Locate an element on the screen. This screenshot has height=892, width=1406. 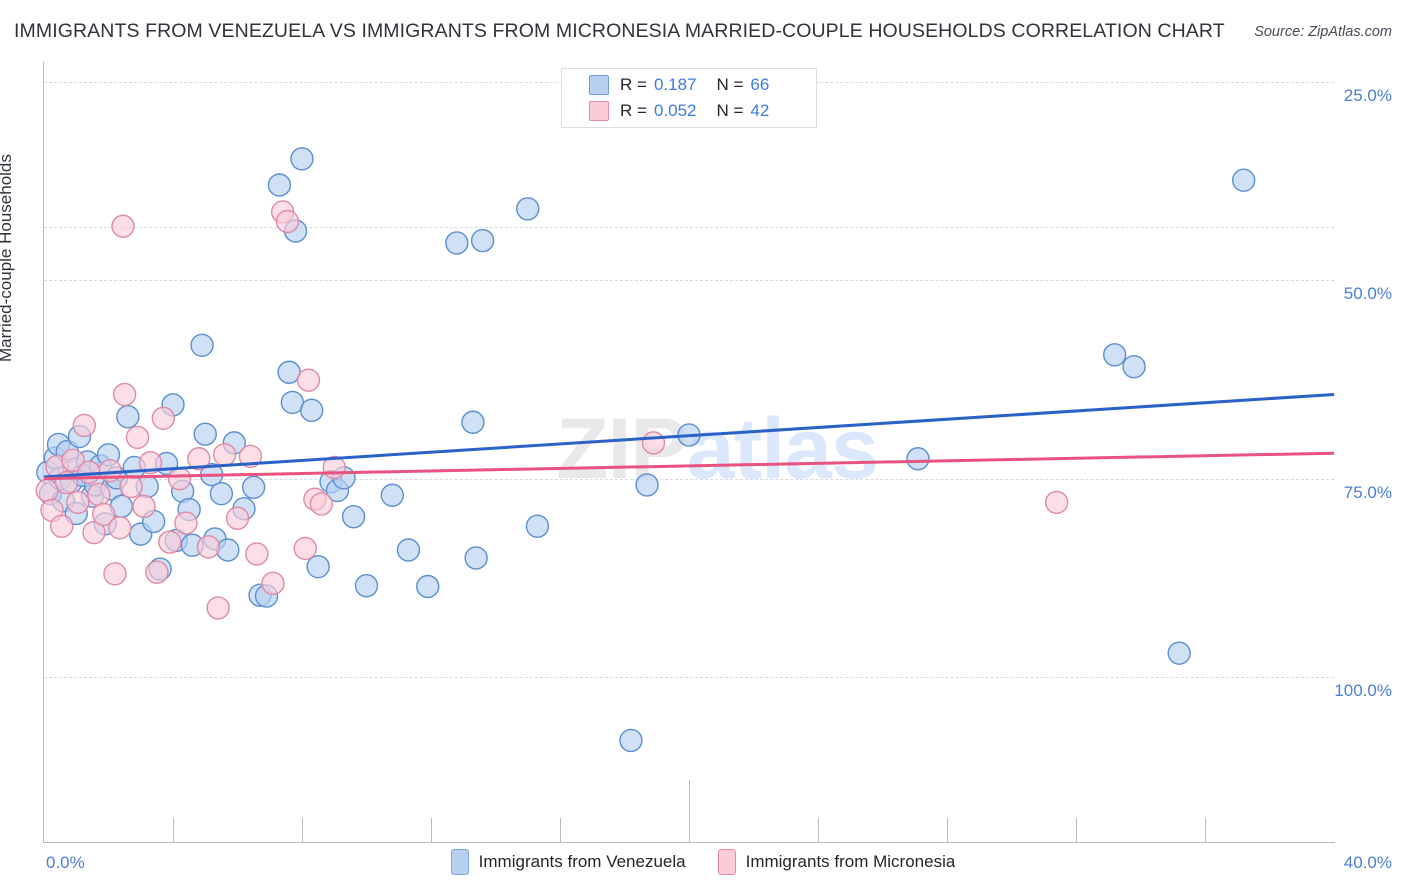
r-label-micronesia: R = is located at coordinates (633, 110).